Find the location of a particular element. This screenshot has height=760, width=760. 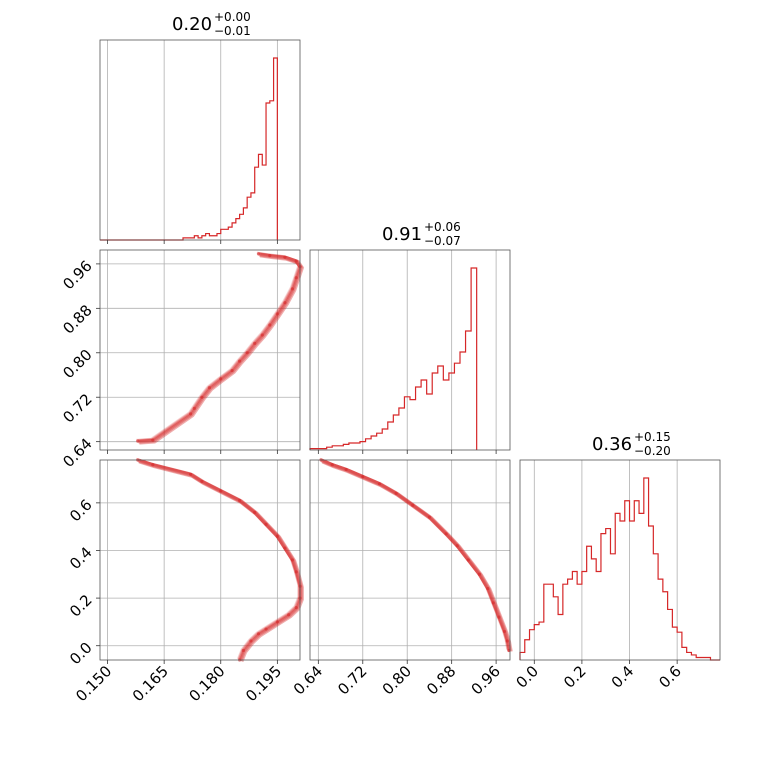

panel-hist-p0 is located at coordinates (200, 140).